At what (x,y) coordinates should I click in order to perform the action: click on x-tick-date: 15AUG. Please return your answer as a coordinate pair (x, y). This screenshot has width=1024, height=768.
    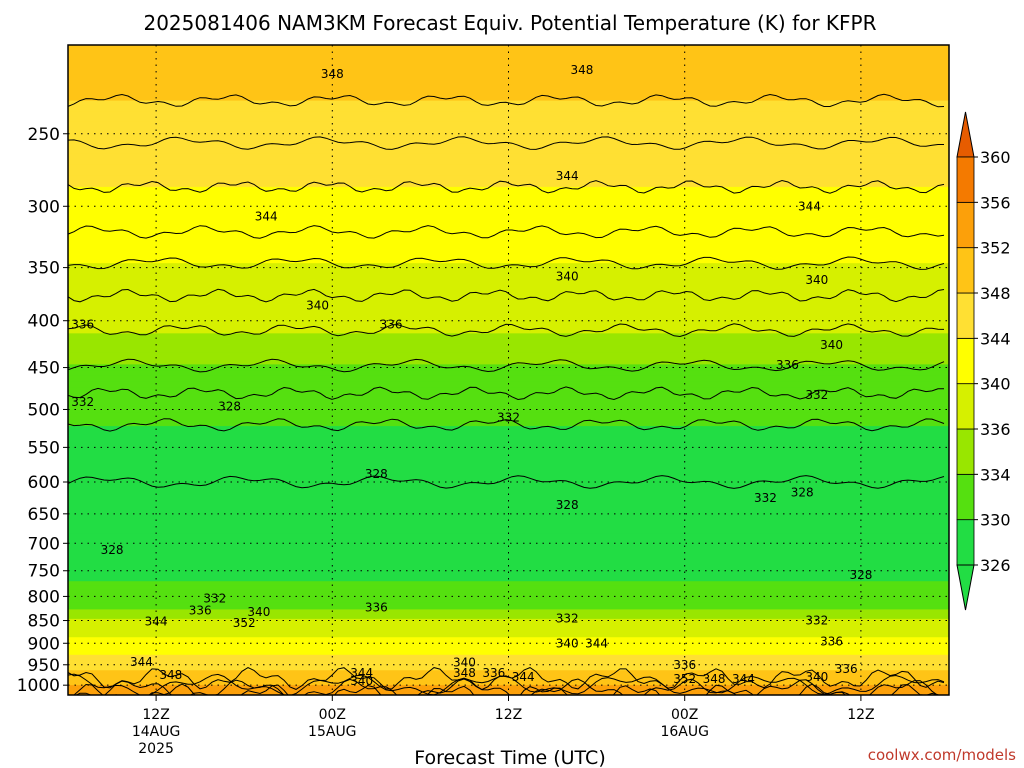
    Looking at the image, I should click on (332, 732).